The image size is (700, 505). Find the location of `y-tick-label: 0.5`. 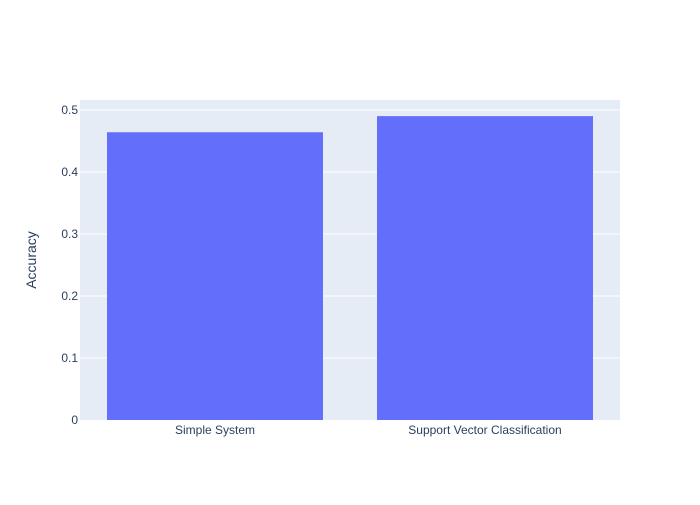

y-tick-label: 0.5 is located at coordinates (69, 110).